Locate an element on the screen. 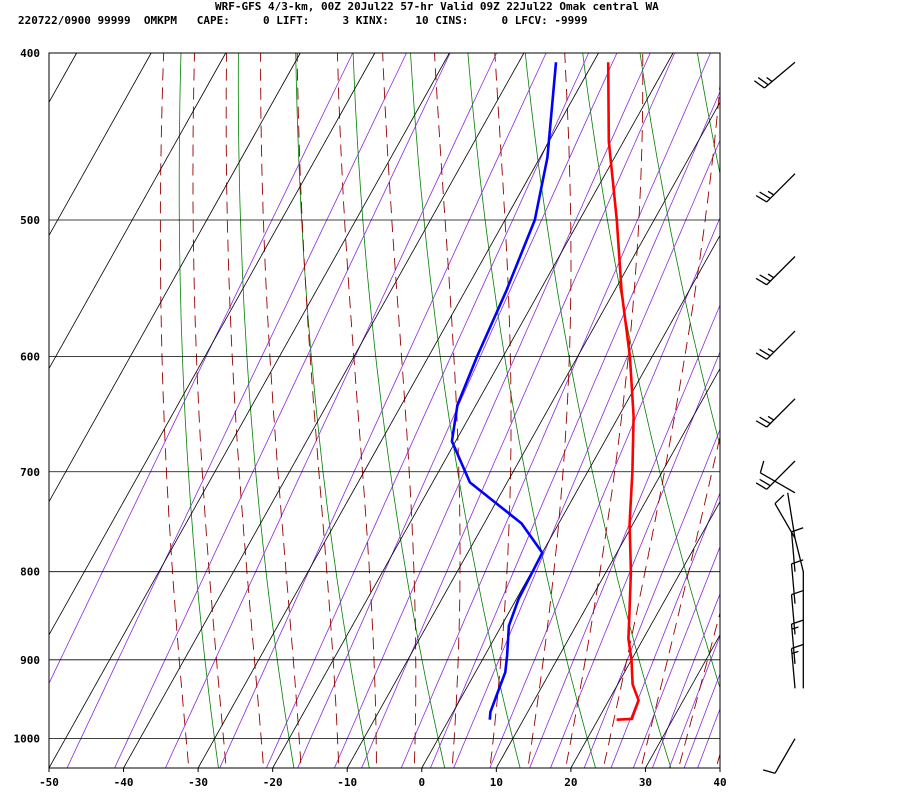 This screenshot has width=900, height=800. wind-barbs is located at coordinates (778, 417).